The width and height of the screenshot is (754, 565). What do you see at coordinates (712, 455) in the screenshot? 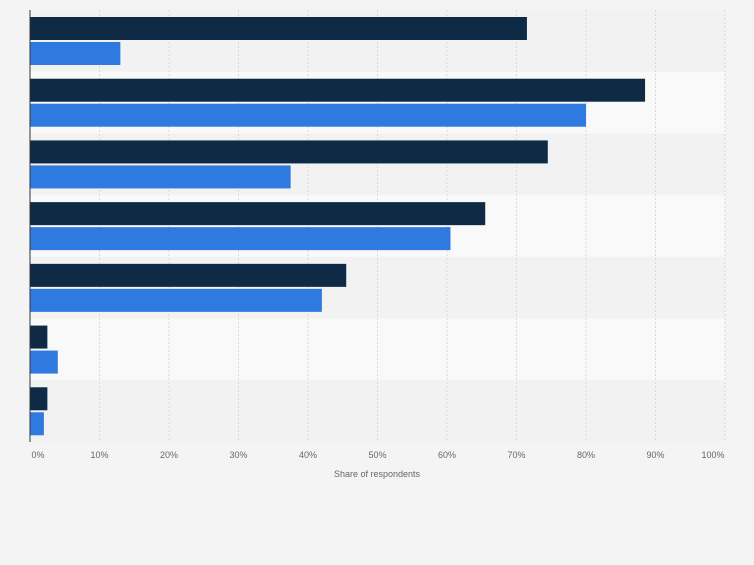
I see `x-tick-label: 100%` at bounding box center [712, 455].